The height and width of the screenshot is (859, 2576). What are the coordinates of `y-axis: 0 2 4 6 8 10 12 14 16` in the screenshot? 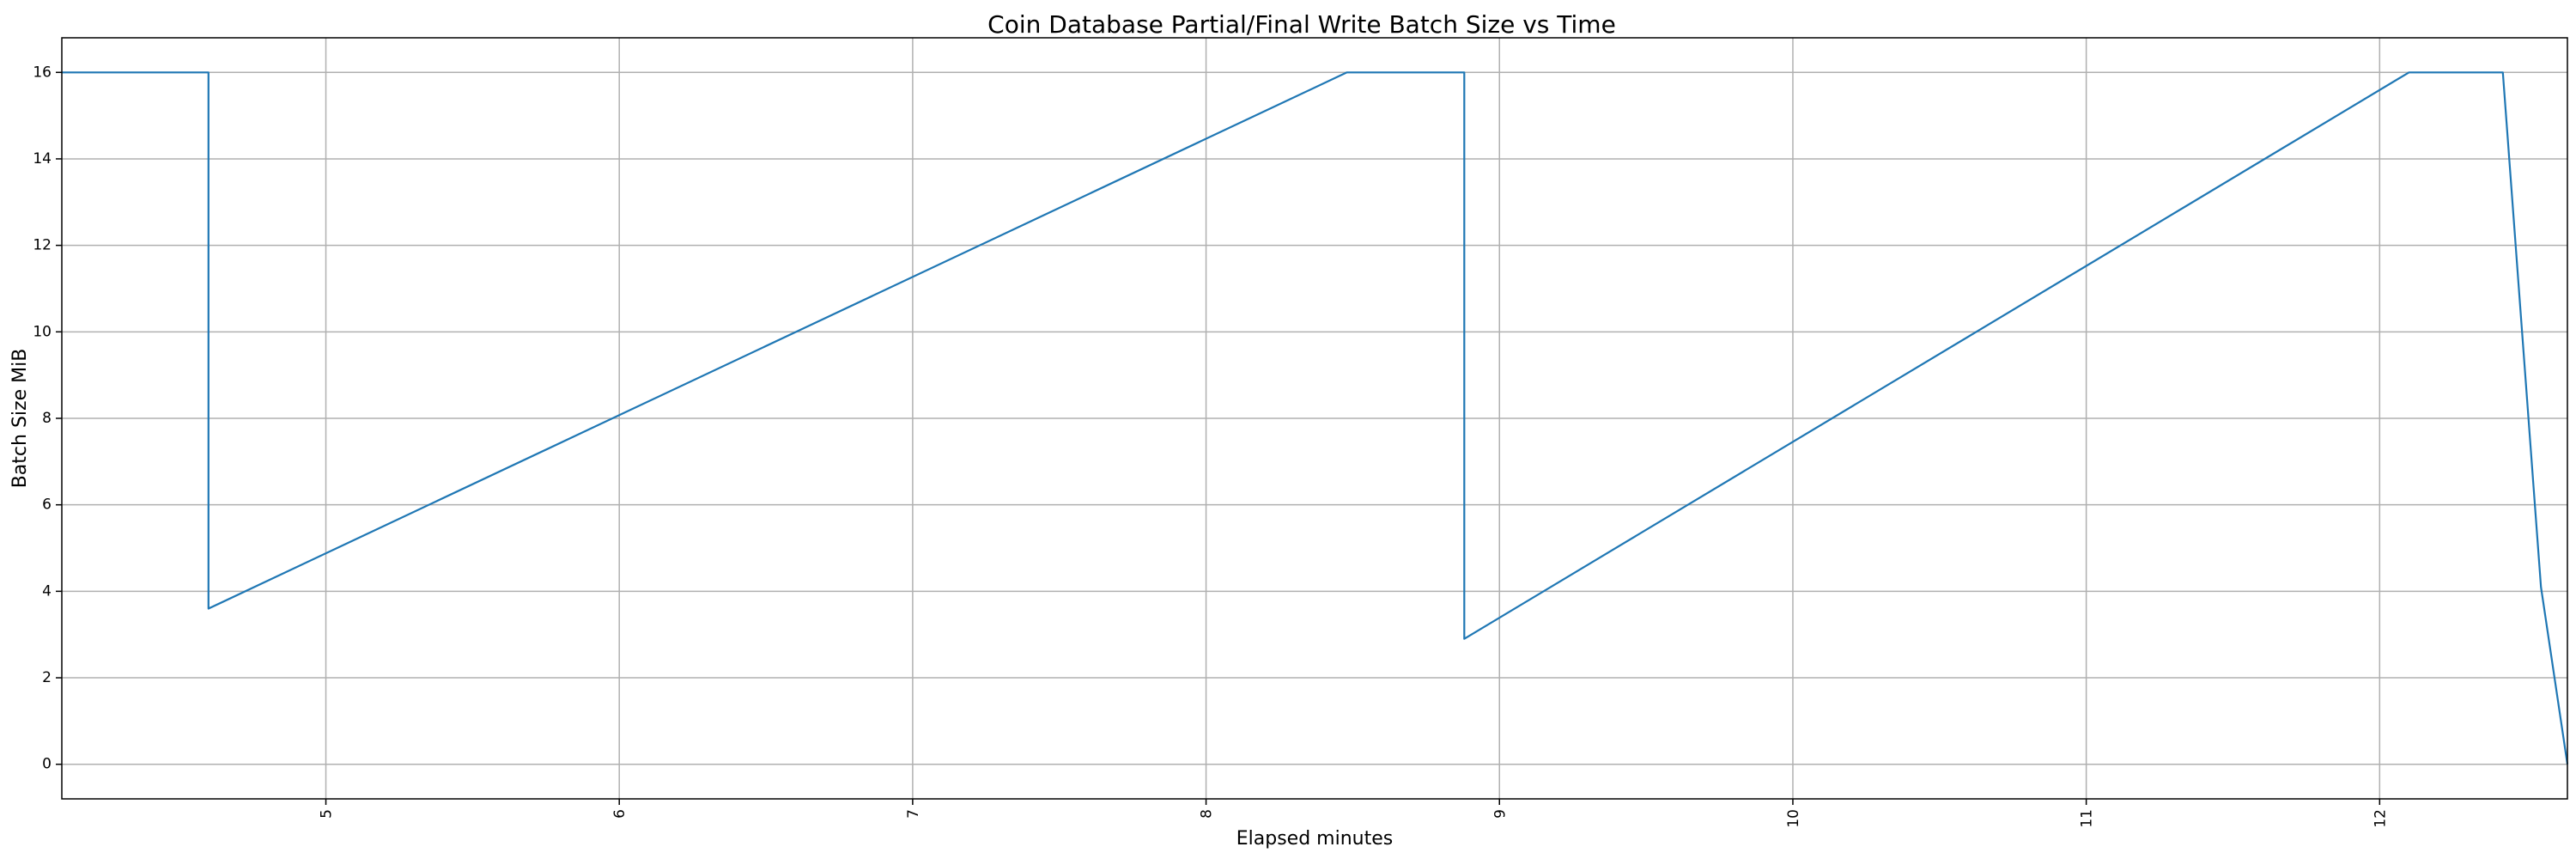 It's located at (48, 418).